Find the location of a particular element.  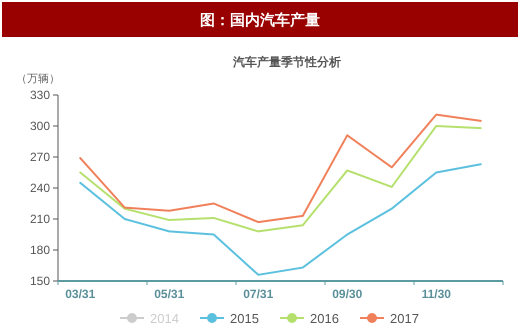

y-tick-label: 330 is located at coordinates (40, 95).